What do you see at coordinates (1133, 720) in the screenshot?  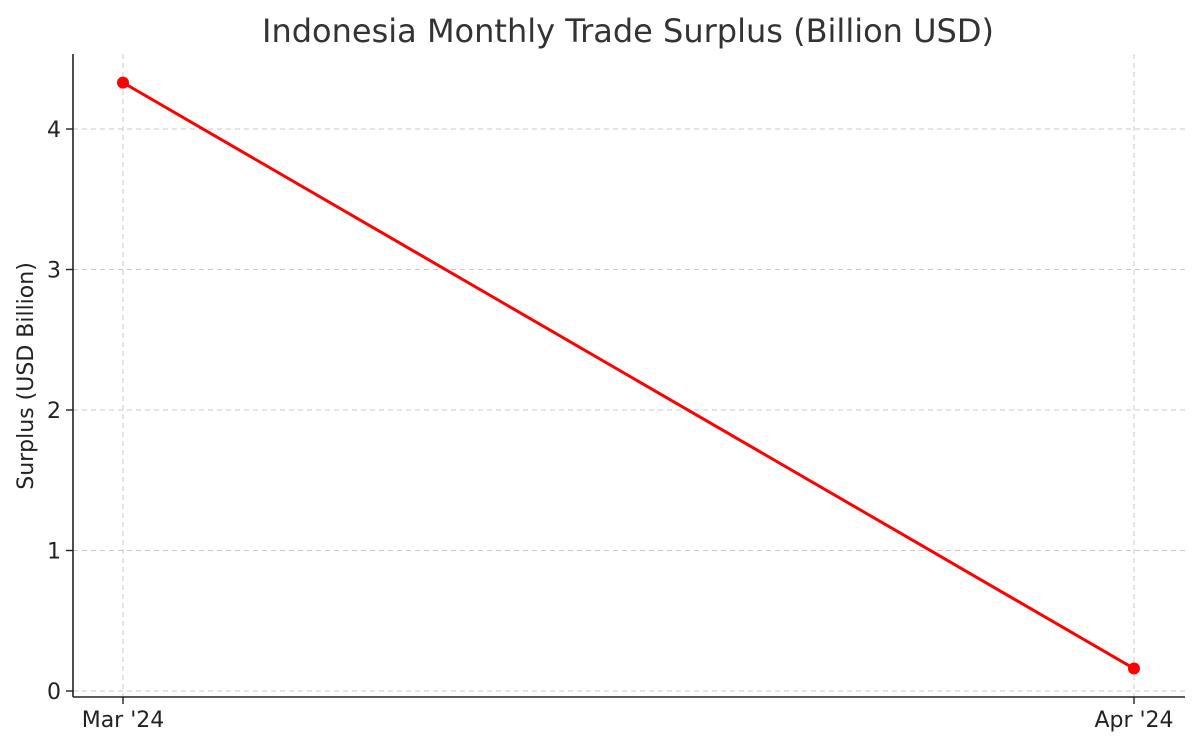 I see `x-tick-label: Apr '24` at bounding box center [1133, 720].